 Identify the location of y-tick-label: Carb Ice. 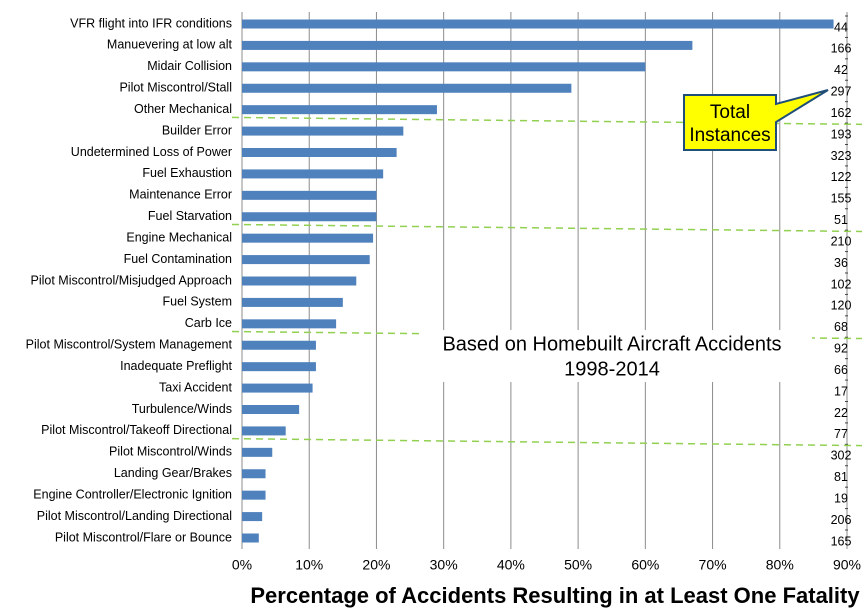
(208, 323).